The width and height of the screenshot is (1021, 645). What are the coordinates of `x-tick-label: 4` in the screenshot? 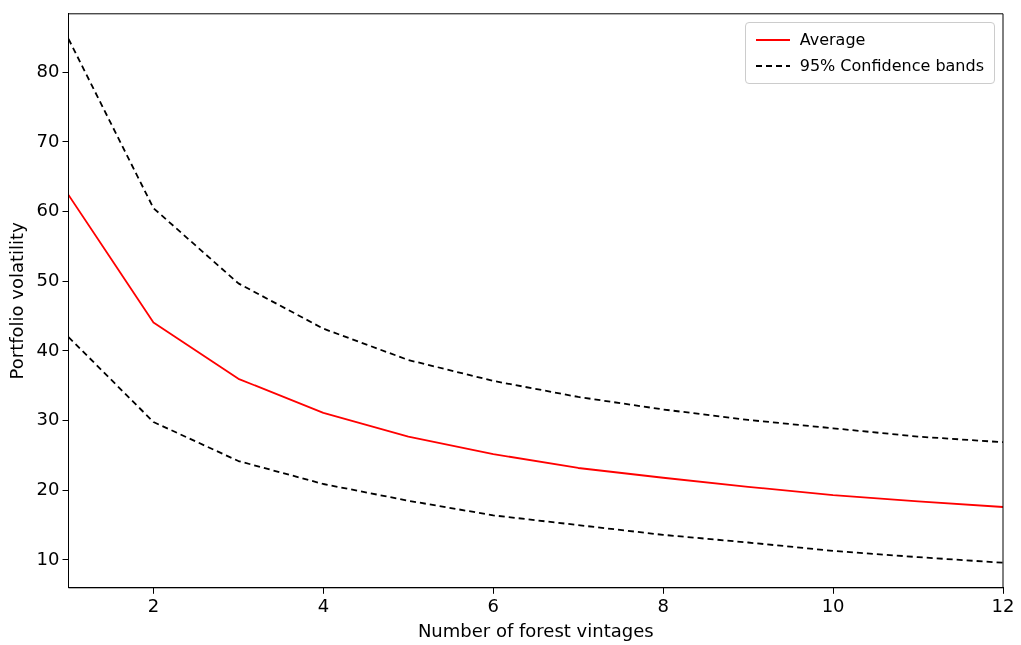 It's located at (323, 606).